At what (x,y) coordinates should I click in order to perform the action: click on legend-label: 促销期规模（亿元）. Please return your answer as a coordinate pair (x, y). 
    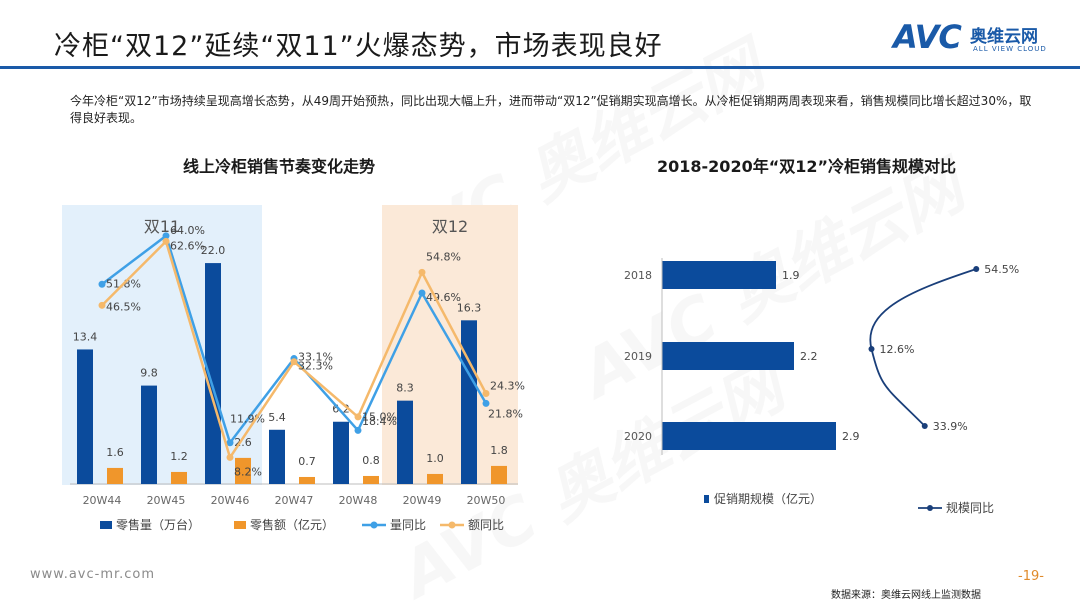
    Looking at the image, I should click on (768, 498).